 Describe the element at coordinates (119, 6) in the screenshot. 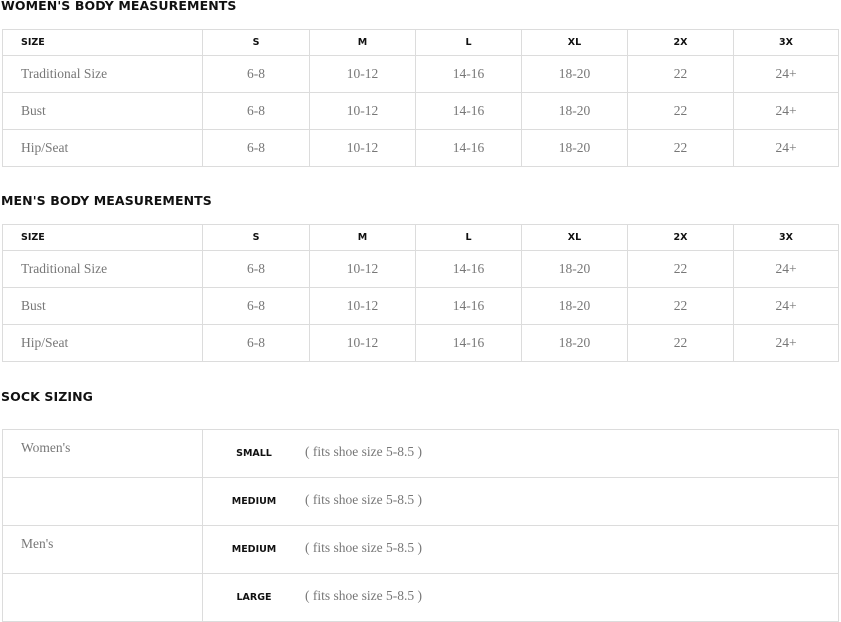

I see `womens-section-title: WOMEN'S BODY MEASUREMENTS` at that location.